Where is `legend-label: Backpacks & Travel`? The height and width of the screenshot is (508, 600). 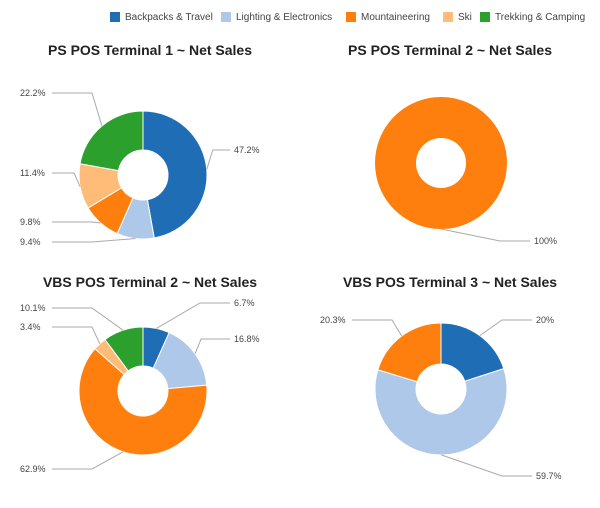
legend-label: Backpacks & Travel is located at coordinates (169, 17).